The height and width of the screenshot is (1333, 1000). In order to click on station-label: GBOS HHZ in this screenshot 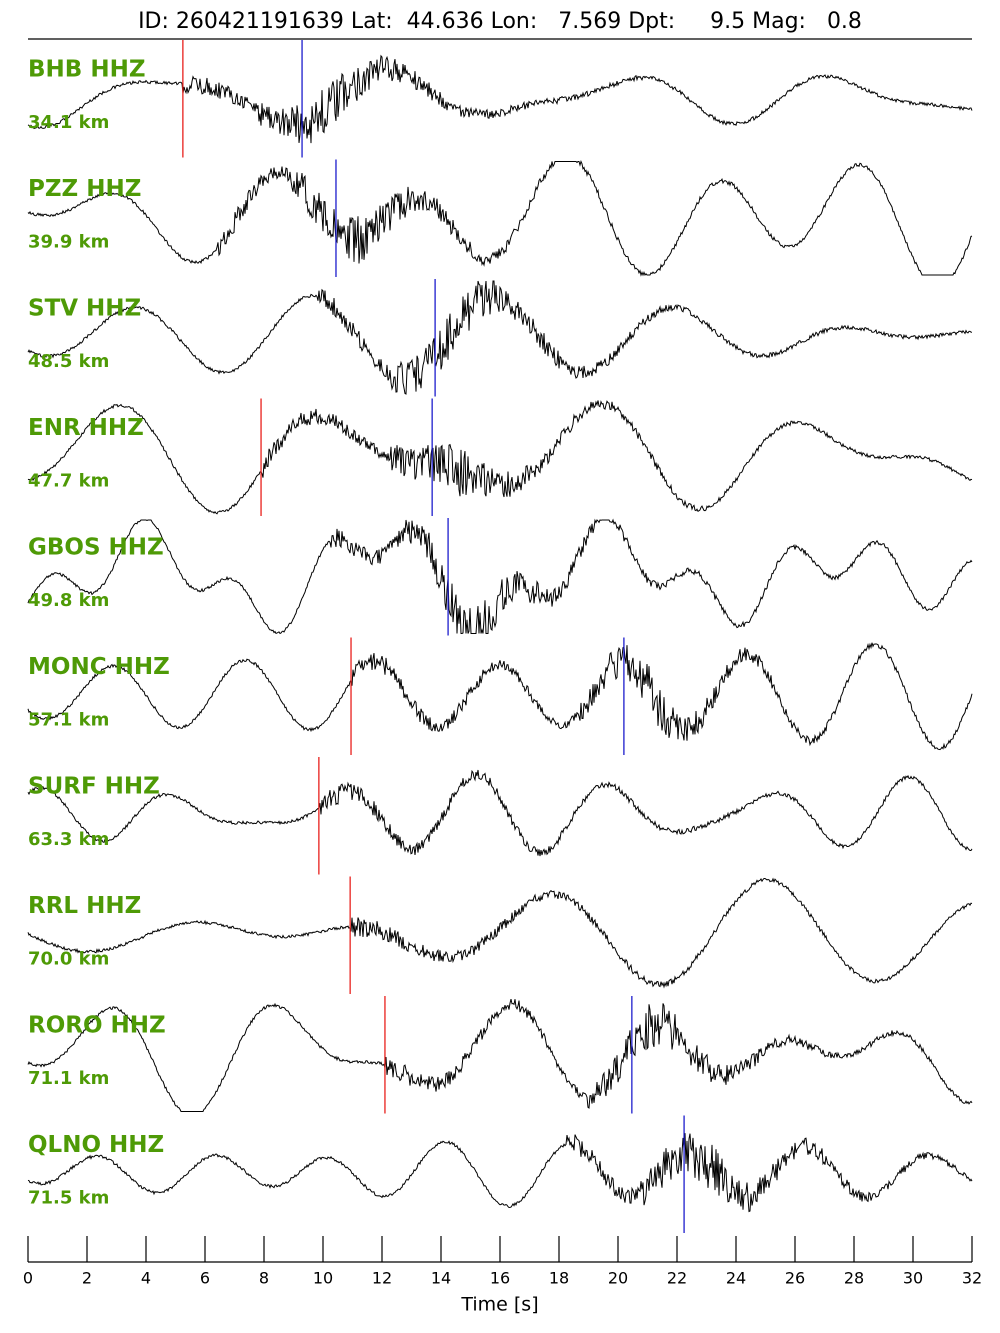, I will do `click(96, 548)`.